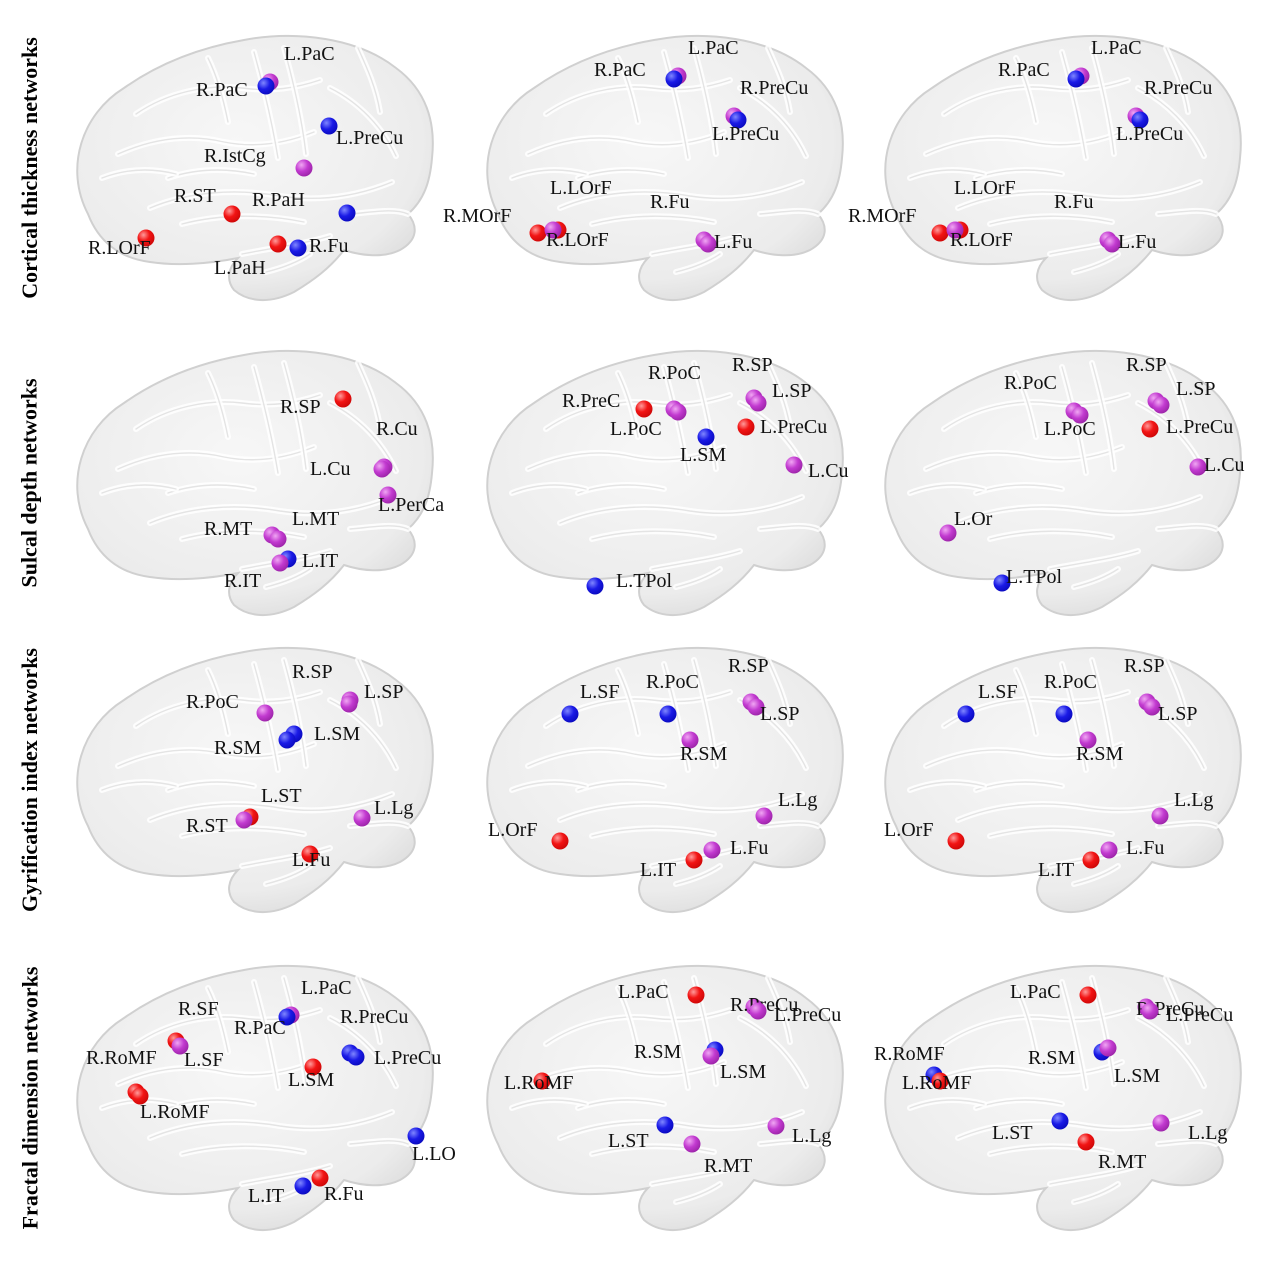 The width and height of the screenshot is (1269, 1268). Describe the element at coordinates (434, 1154) in the screenshot. I see `node-label: L.LO` at that location.